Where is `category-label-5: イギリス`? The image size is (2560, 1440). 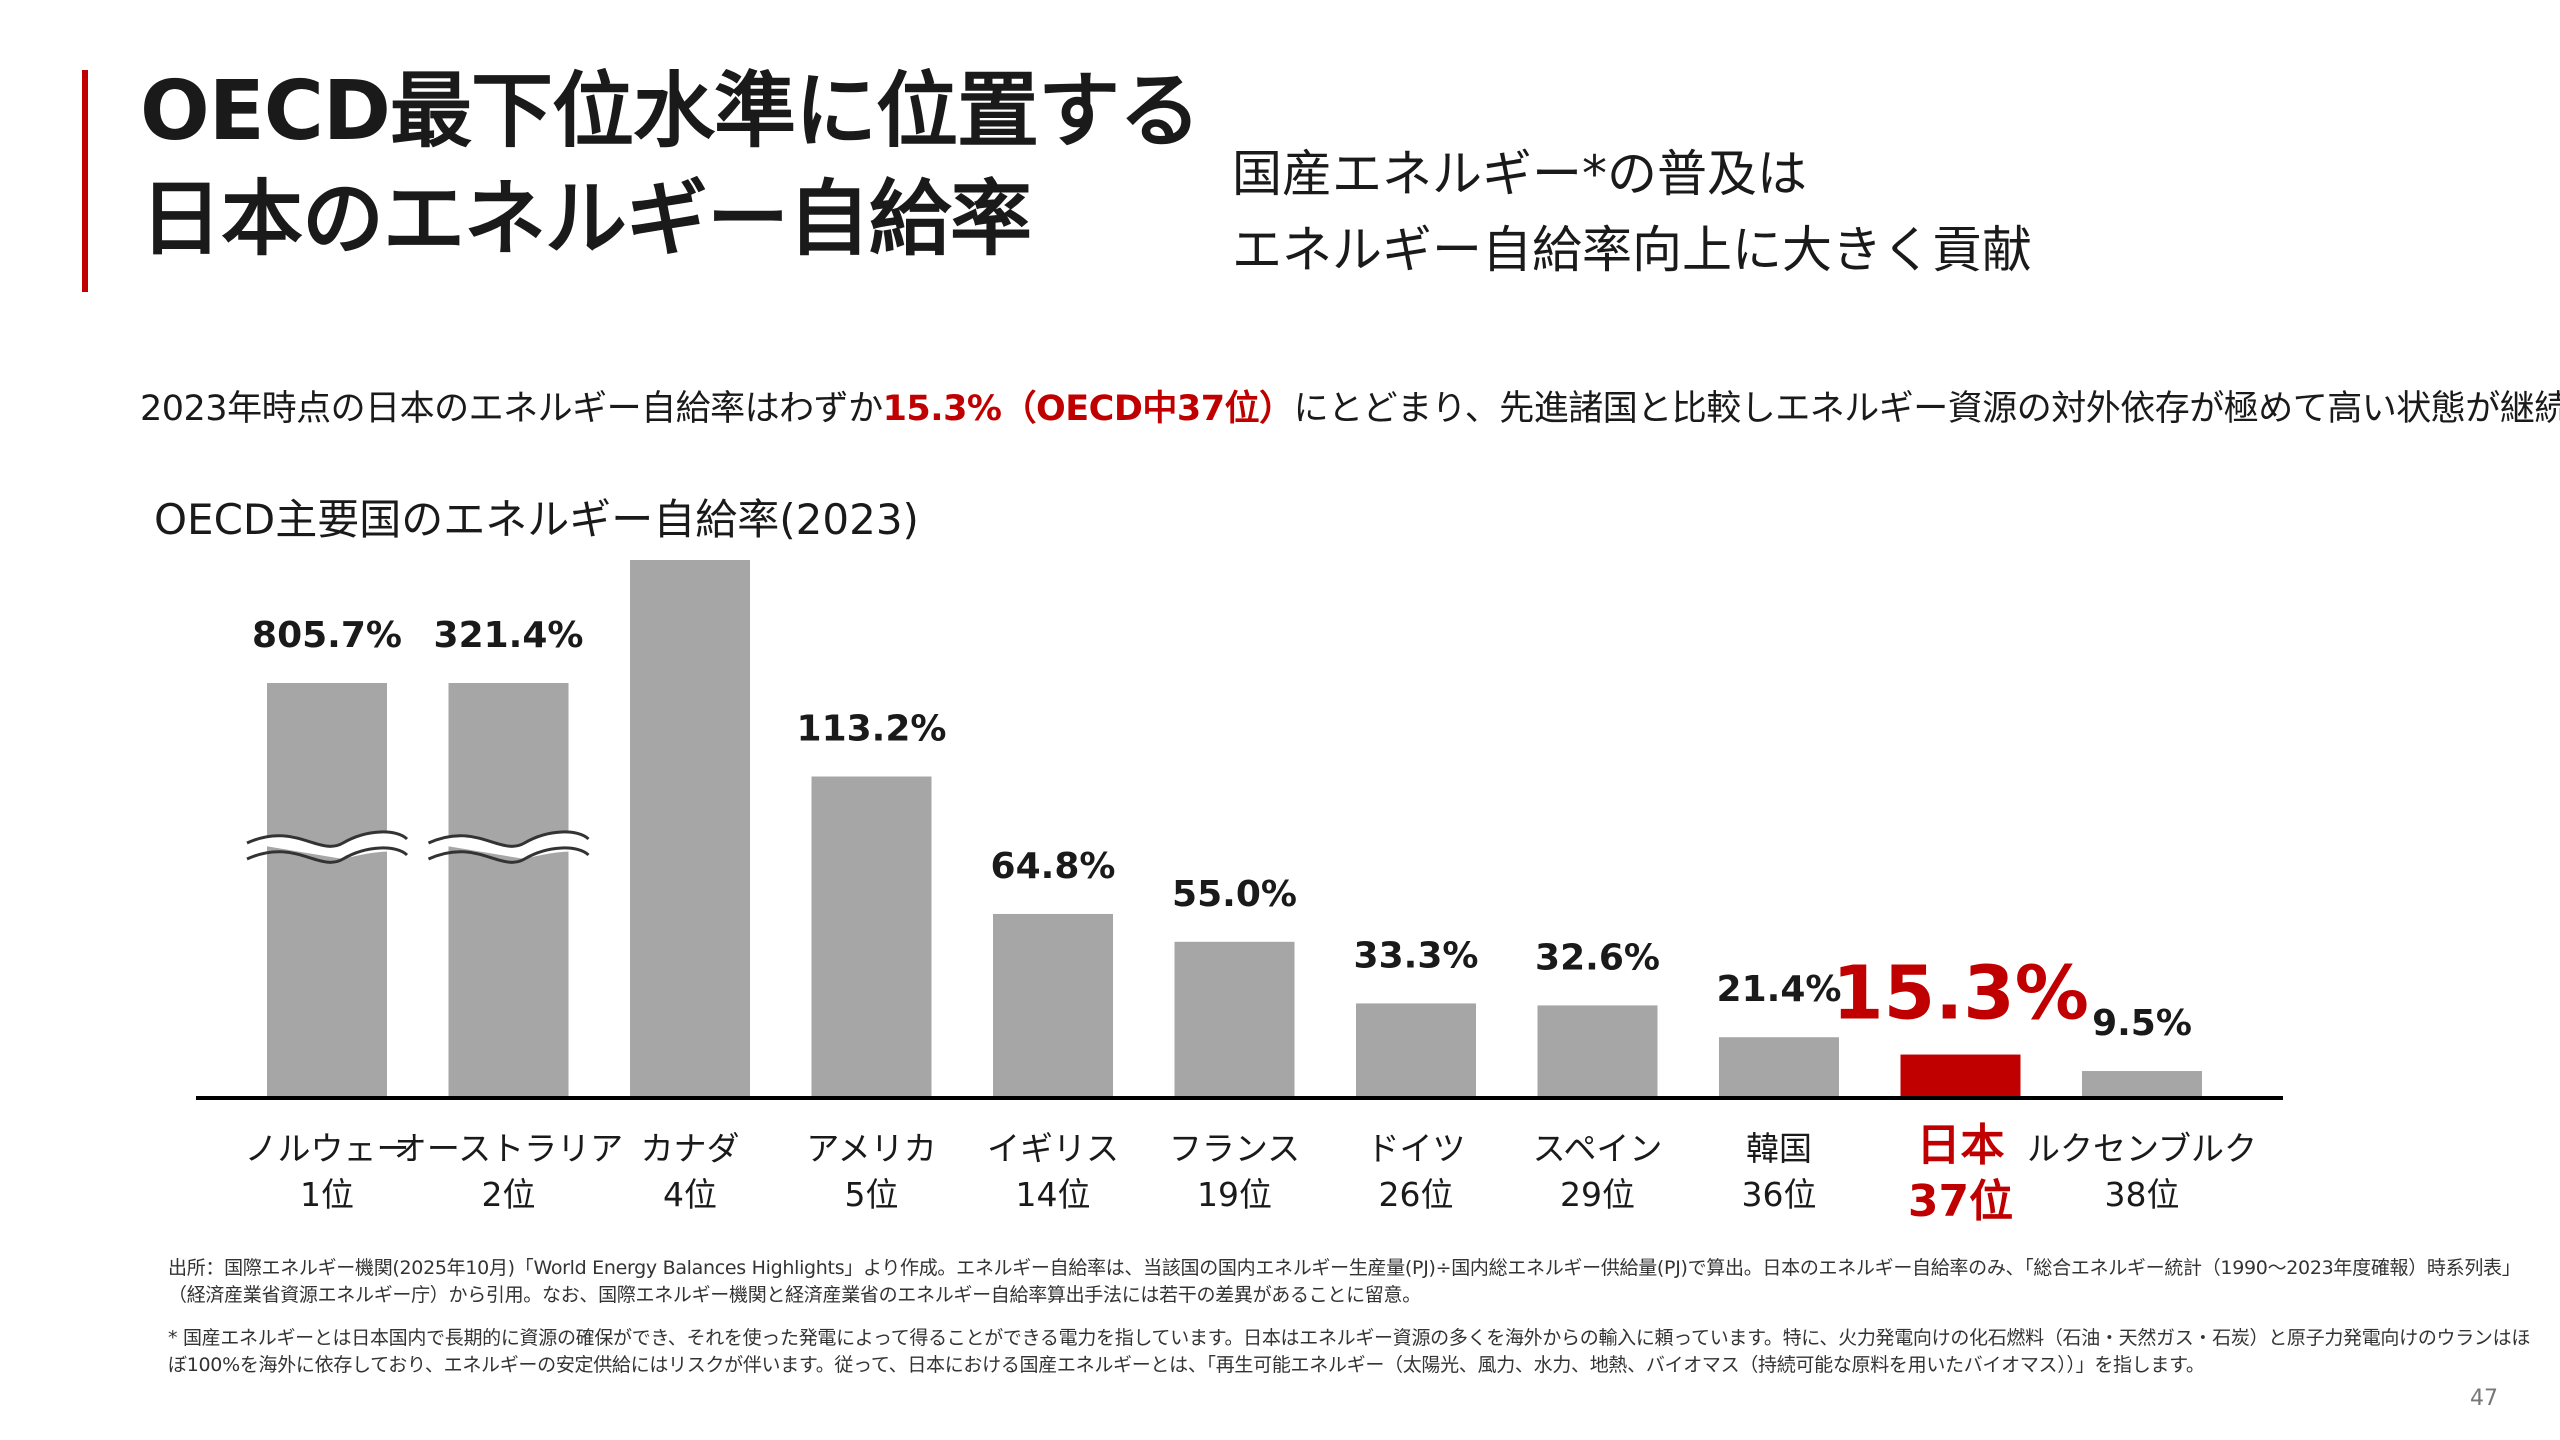
category-label-5: イギリス is located at coordinates (1053, 1148).